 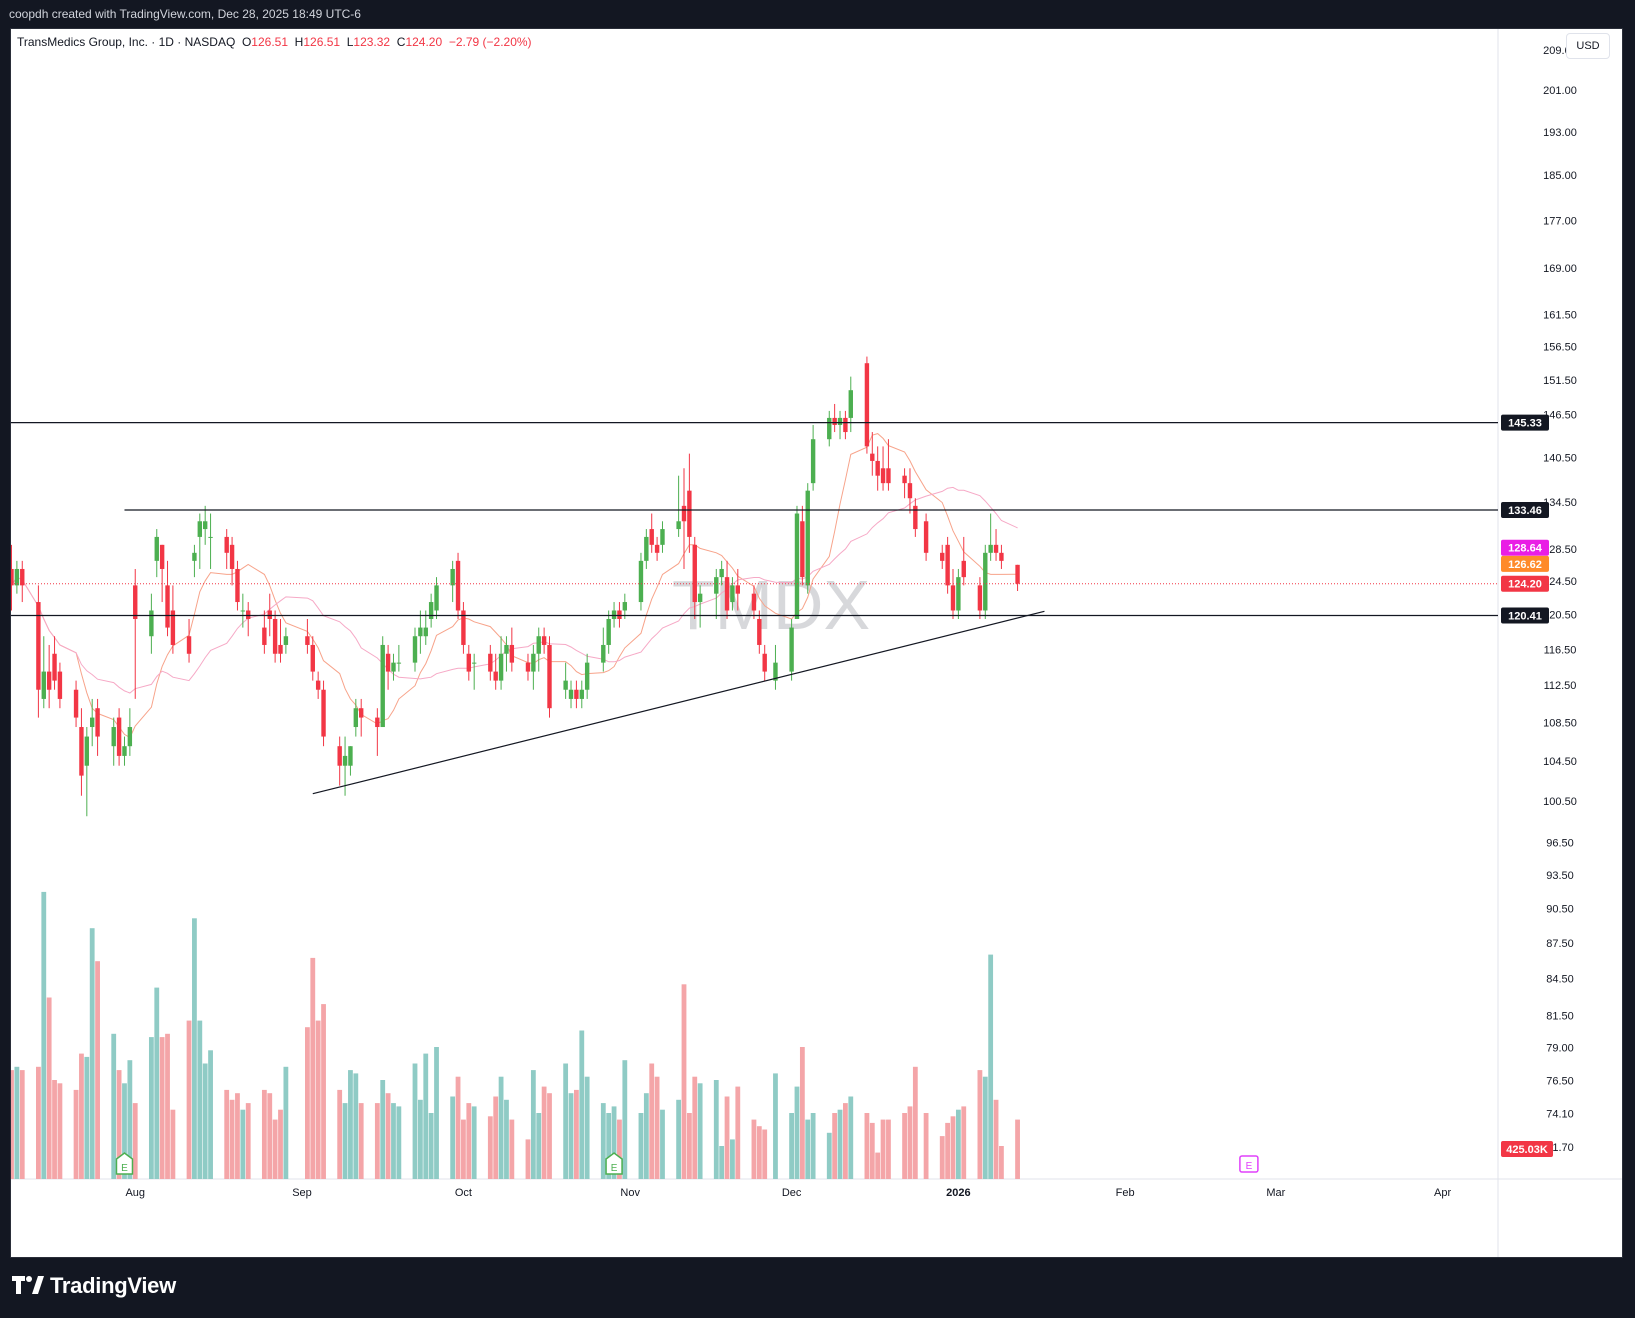 What do you see at coordinates (678, 702) in the screenshot?
I see `ascending-trendline` at bounding box center [678, 702].